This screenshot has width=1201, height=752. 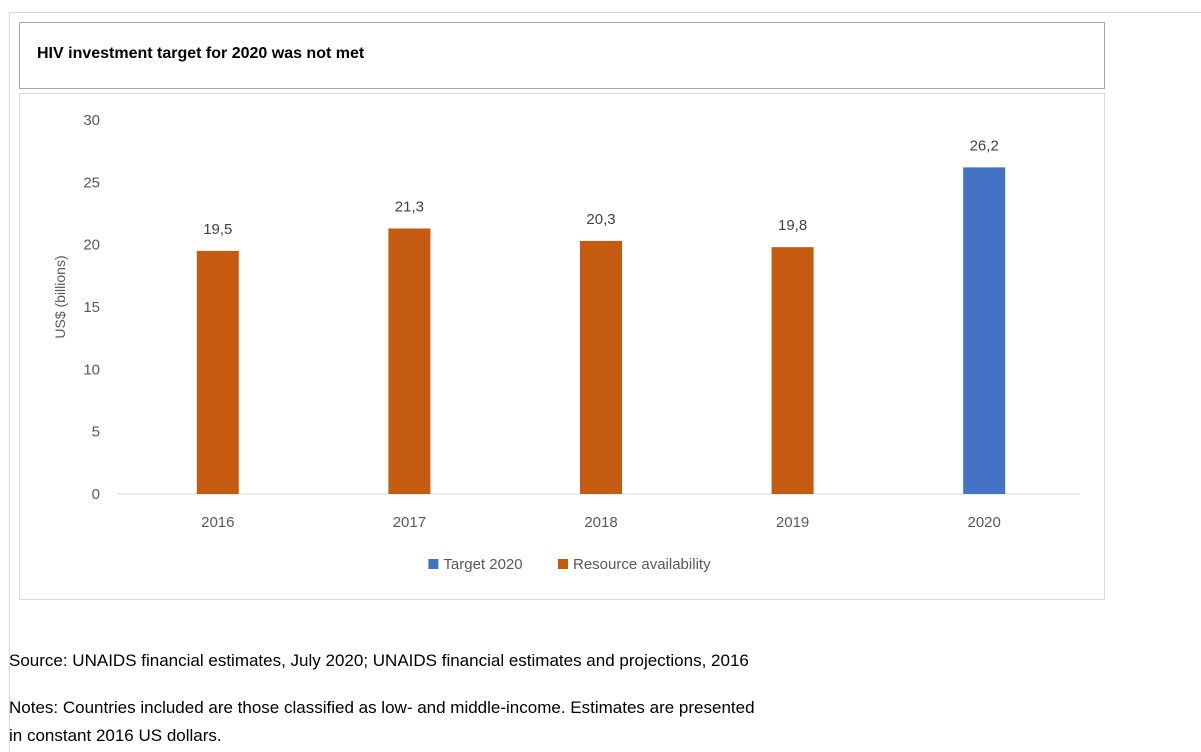 I want to click on x-tick-label: 2017, so click(x=409, y=522).